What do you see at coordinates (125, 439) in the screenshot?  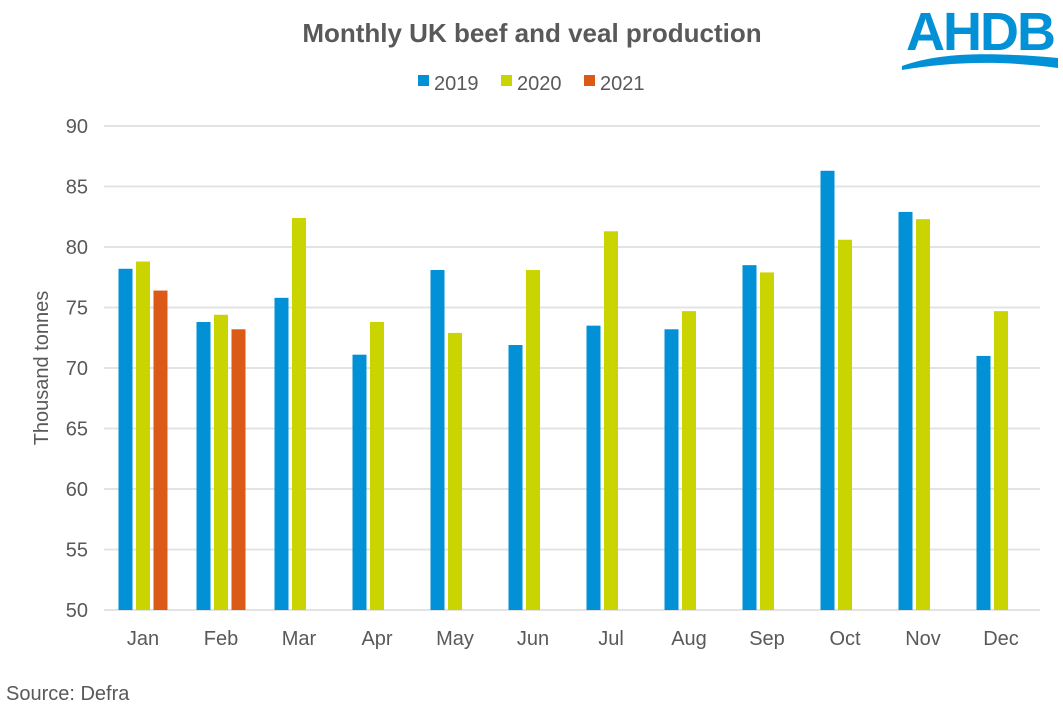 I see `bar-2019-Jan` at bounding box center [125, 439].